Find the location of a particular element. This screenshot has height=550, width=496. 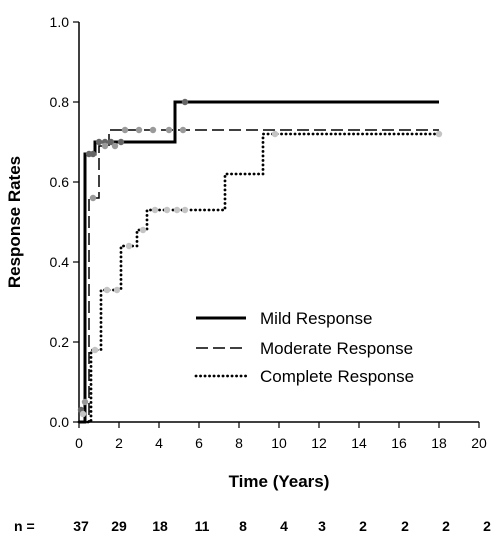

legend-label: Mild Response is located at coordinates (316, 318).